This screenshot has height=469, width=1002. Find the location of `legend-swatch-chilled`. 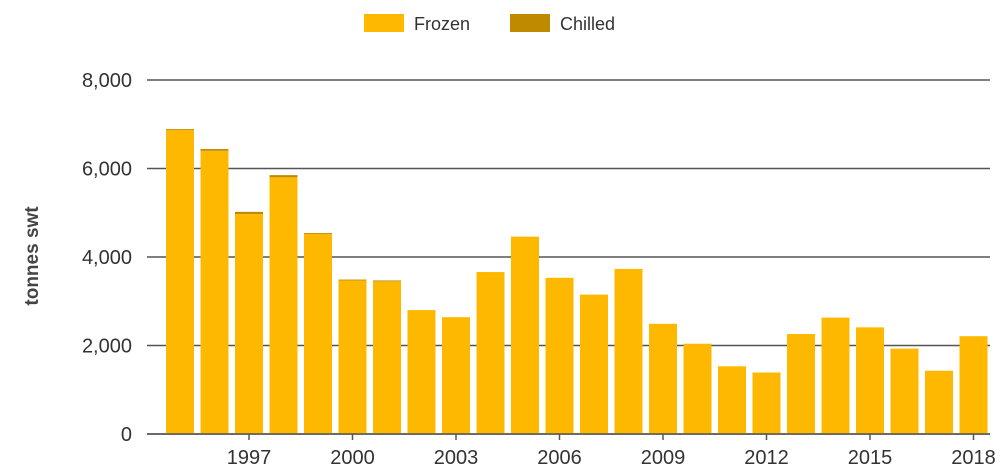

legend-swatch-chilled is located at coordinates (530, 23).